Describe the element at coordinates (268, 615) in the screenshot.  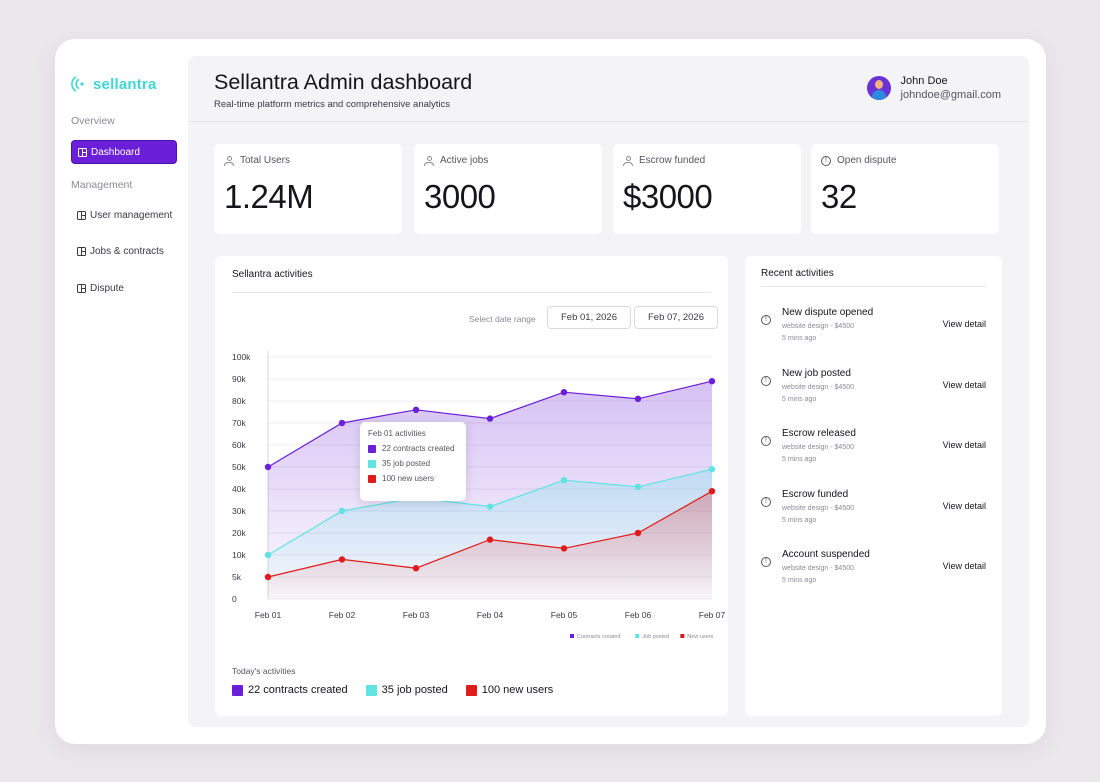
I see `x-tick-label: Feb 01` at that location.